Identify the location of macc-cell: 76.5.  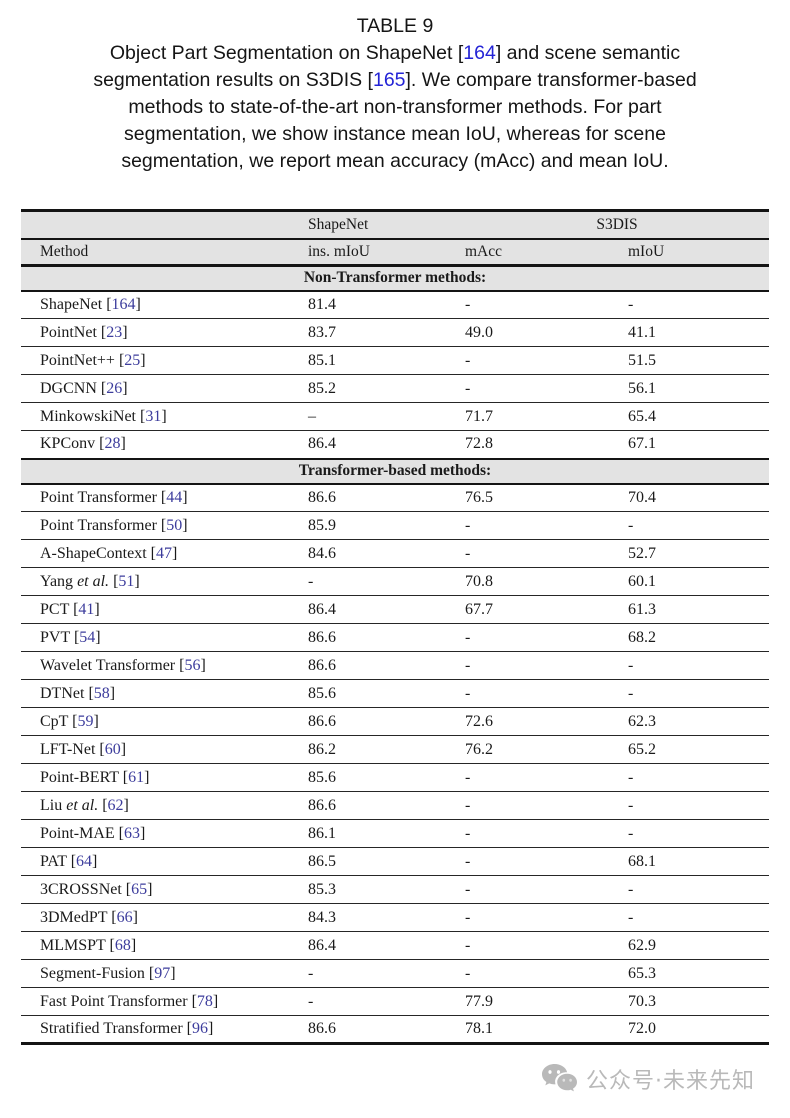
(546, 497).